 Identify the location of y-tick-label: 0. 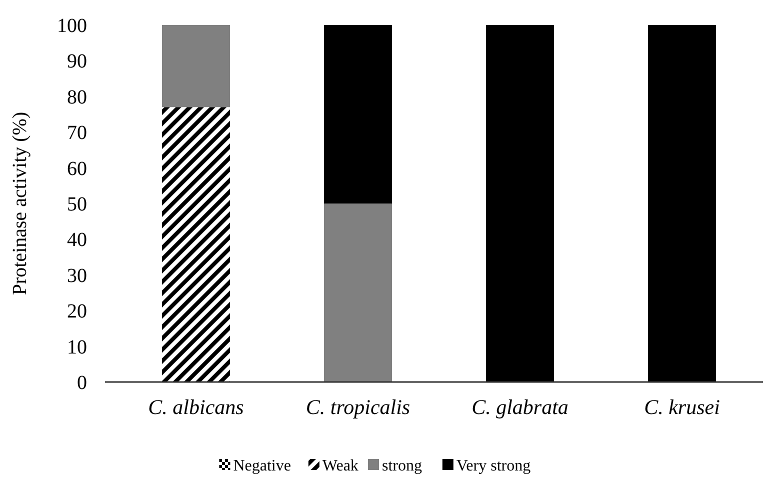
(82, 383).